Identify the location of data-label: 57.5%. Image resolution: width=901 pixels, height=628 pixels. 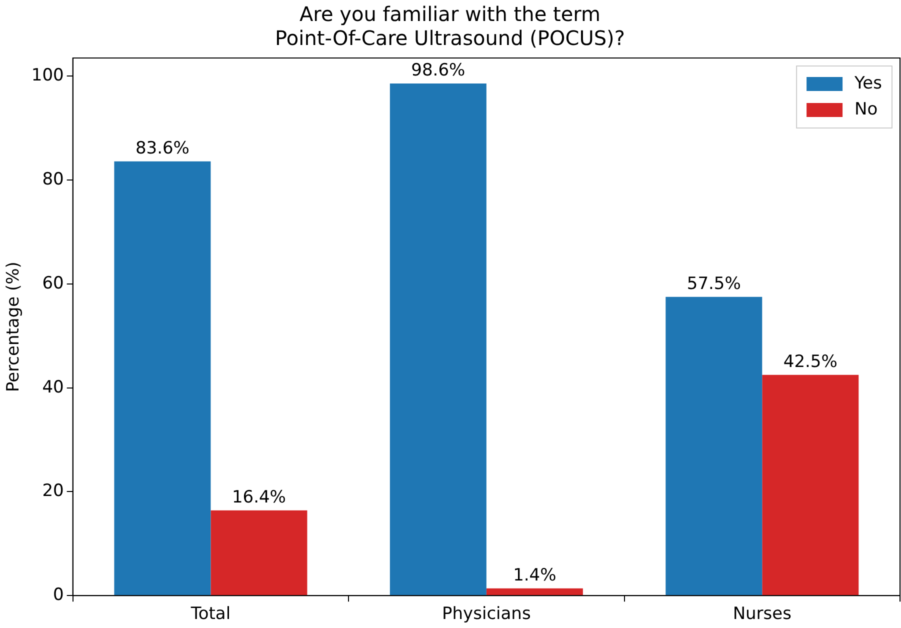
(713, 284).